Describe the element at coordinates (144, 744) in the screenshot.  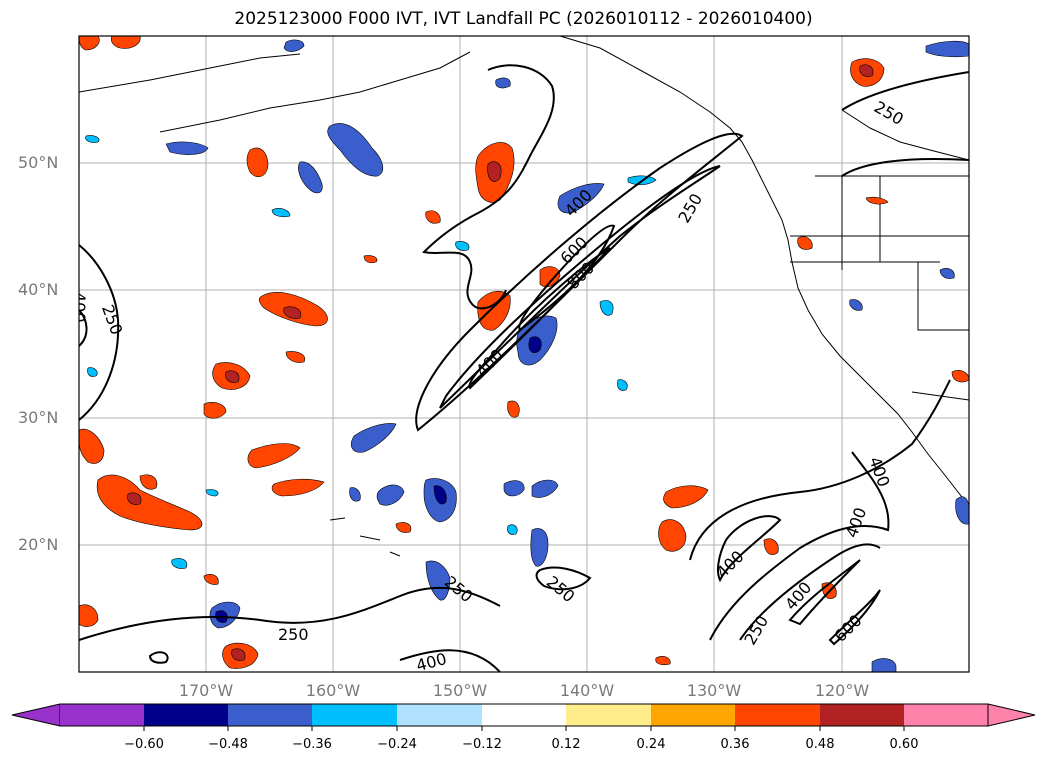
I see `colorbar-tick-label: −0.60` at that location.